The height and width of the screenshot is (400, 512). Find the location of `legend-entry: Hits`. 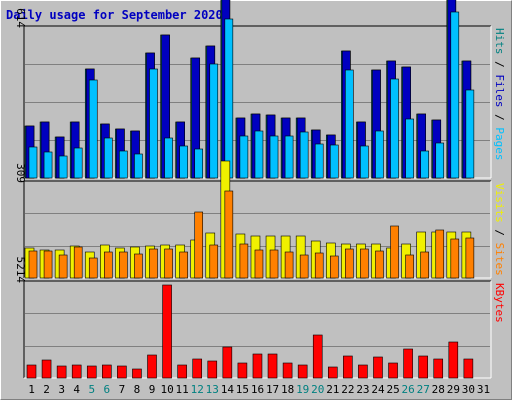

legend-entry: Hits is located at coordinates (499, 41).